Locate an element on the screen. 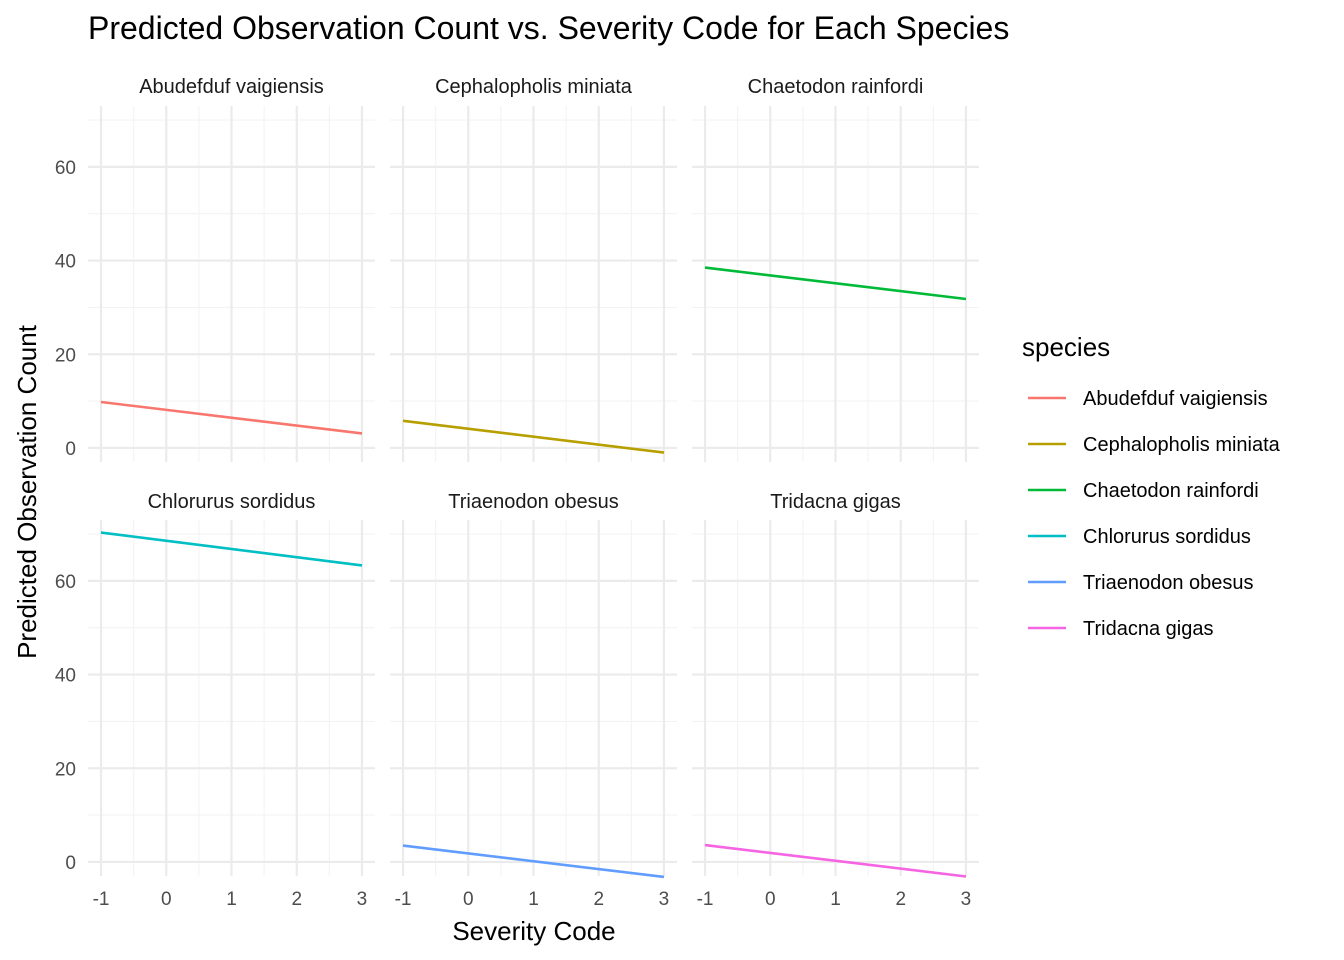 This screenshot has height=960, width=1344. legend-item: Chlorurus sordidus is located at coordinates (1139, 537).